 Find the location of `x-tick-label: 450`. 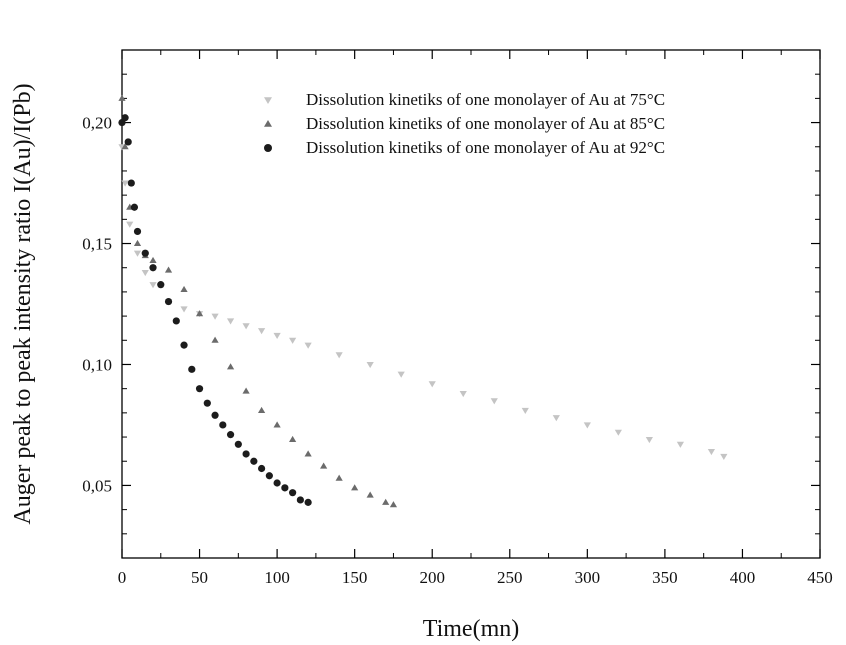

x-tick-label: 450 is located at coordinates (820, 577).